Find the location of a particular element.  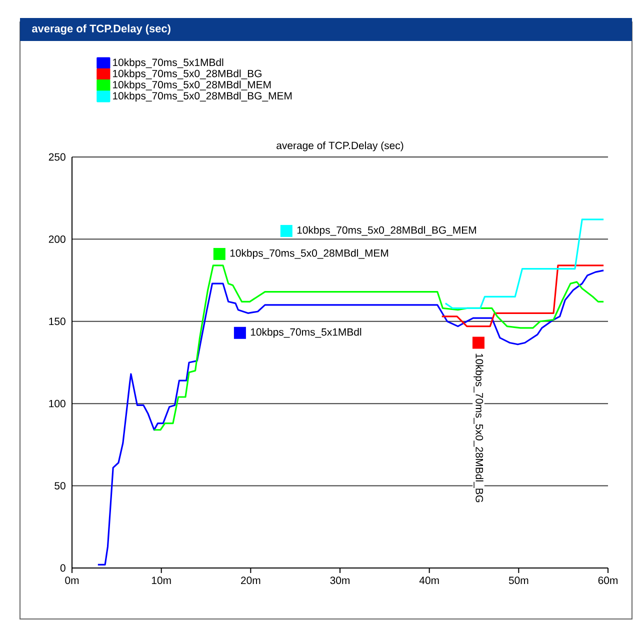

y-tick-label: 100 is located at coordinates (57, 404).